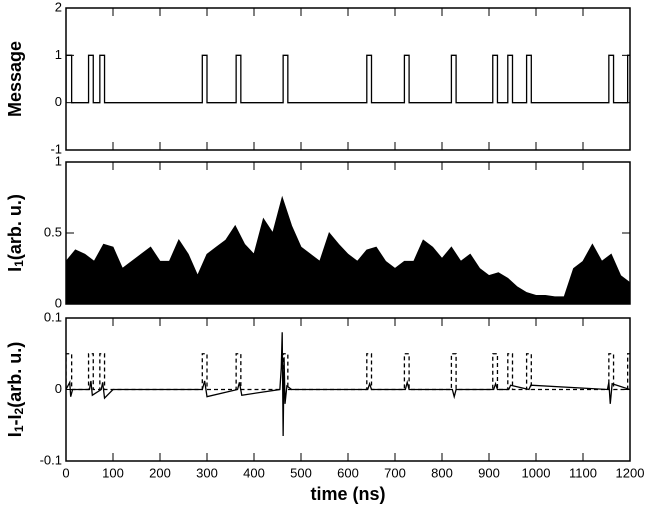 This screenshot has height=511, width=654. I want to click on x-tick-label: 1100, so click(583, 472).